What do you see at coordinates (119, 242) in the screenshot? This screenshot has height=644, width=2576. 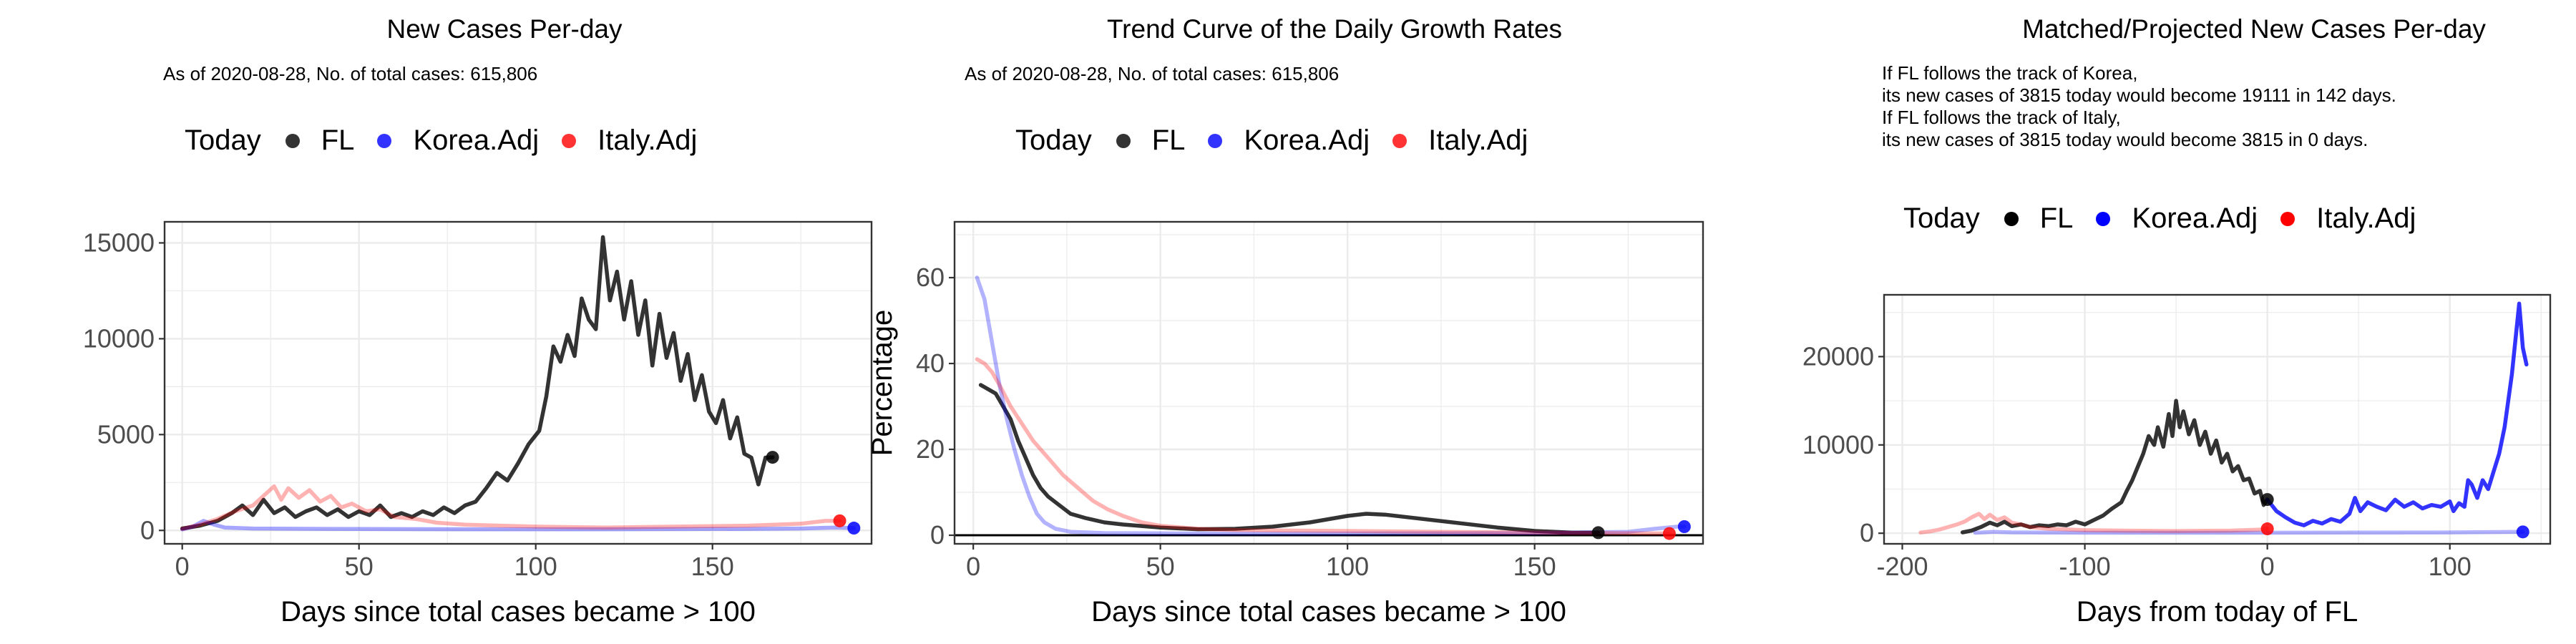 I see `y-tick-label: 15000` at bounding box center [119, 242].